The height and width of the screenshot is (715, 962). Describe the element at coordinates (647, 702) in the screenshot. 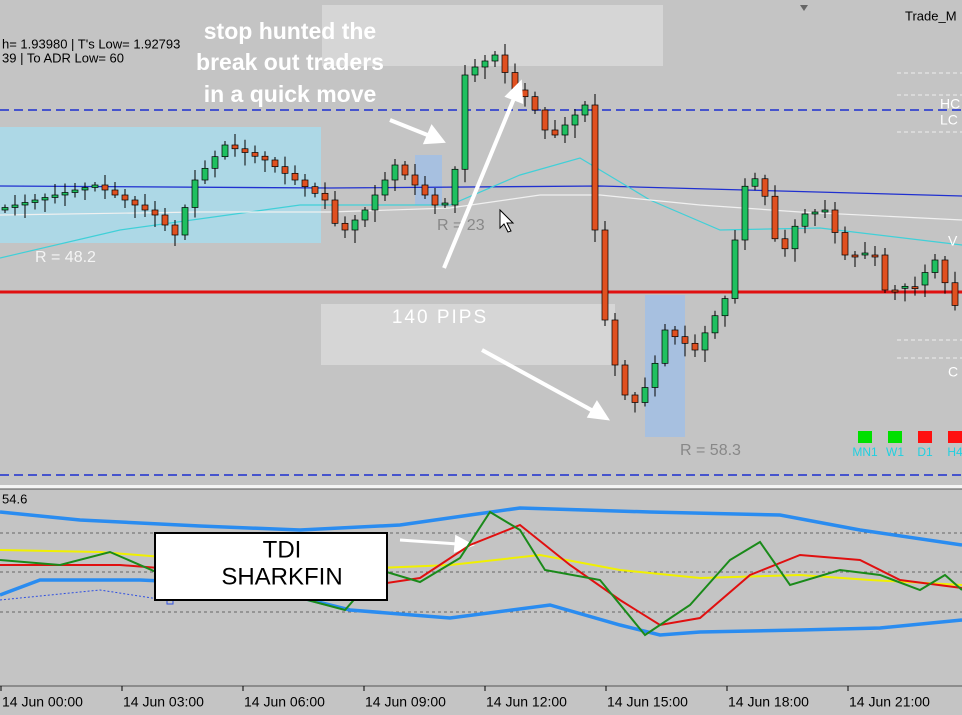

I see `time-label: 14 Jun 15:00` at that location.